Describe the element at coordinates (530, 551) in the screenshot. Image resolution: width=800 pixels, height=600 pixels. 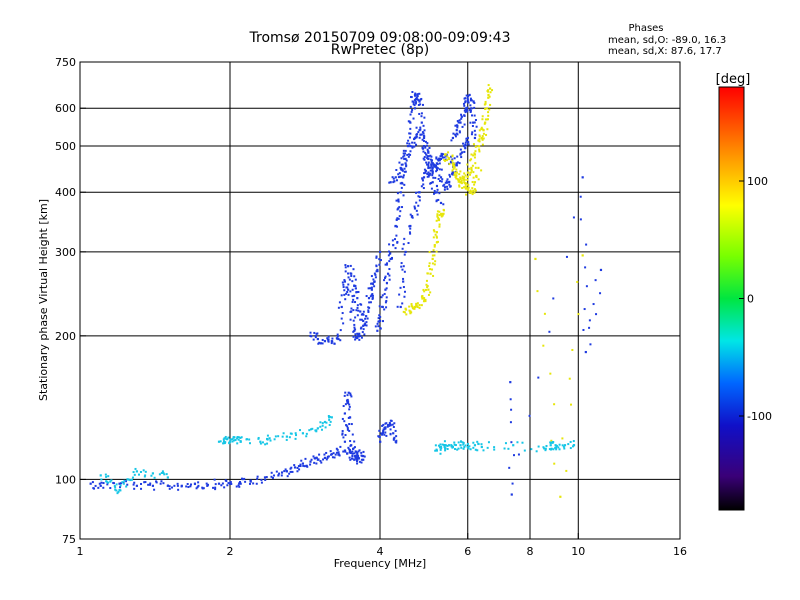
I see `x-tick-label: 8` at that location.